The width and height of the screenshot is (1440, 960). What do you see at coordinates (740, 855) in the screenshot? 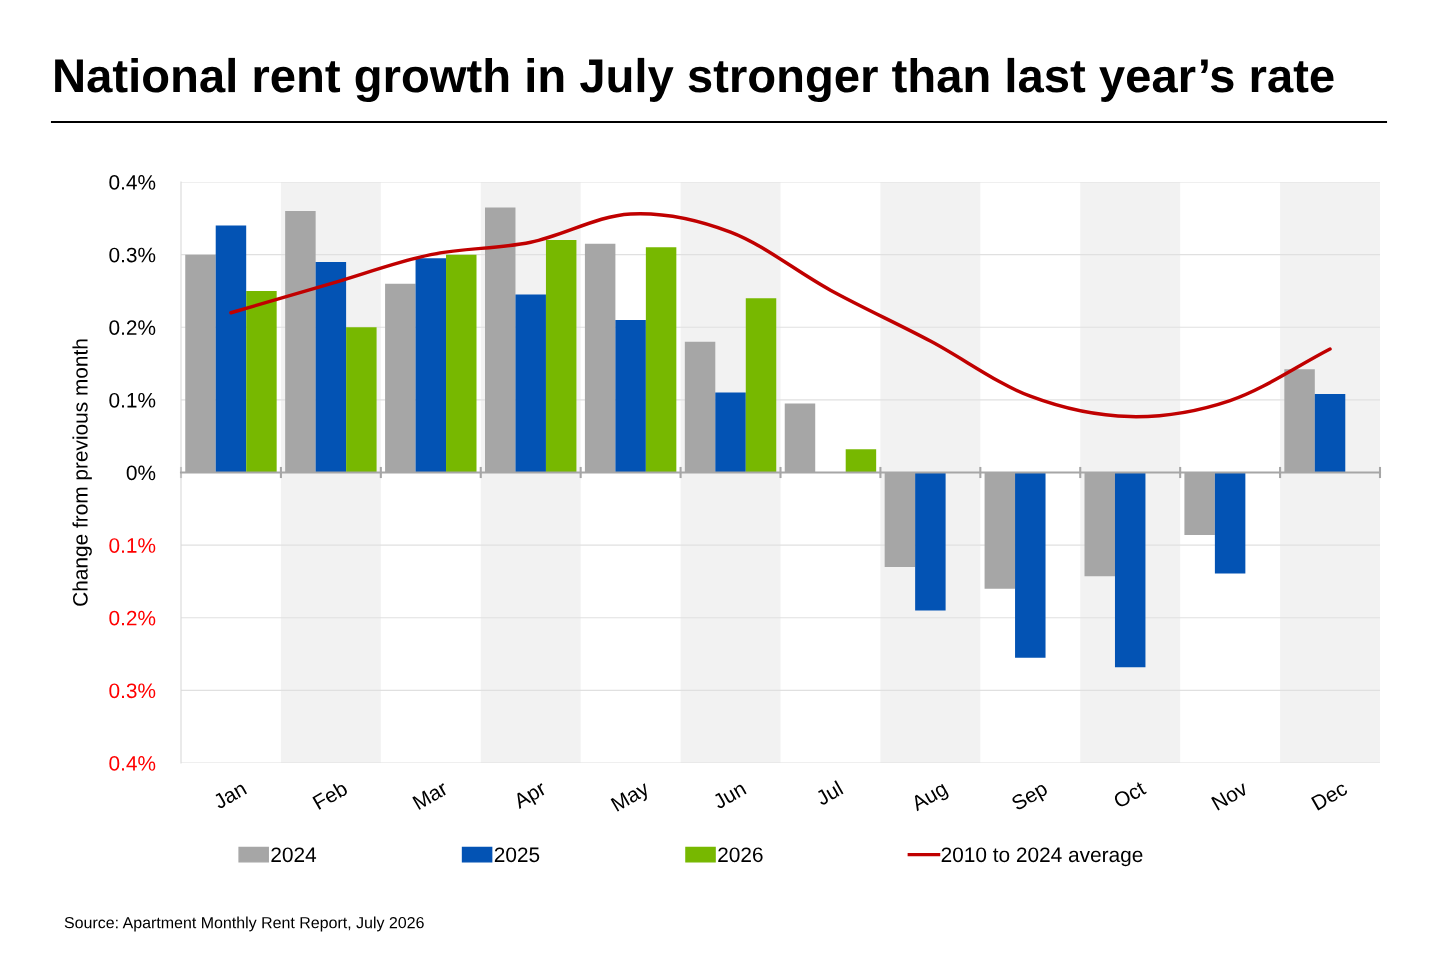
I see `legend-label: 2026` at bounding box center [740, 855].